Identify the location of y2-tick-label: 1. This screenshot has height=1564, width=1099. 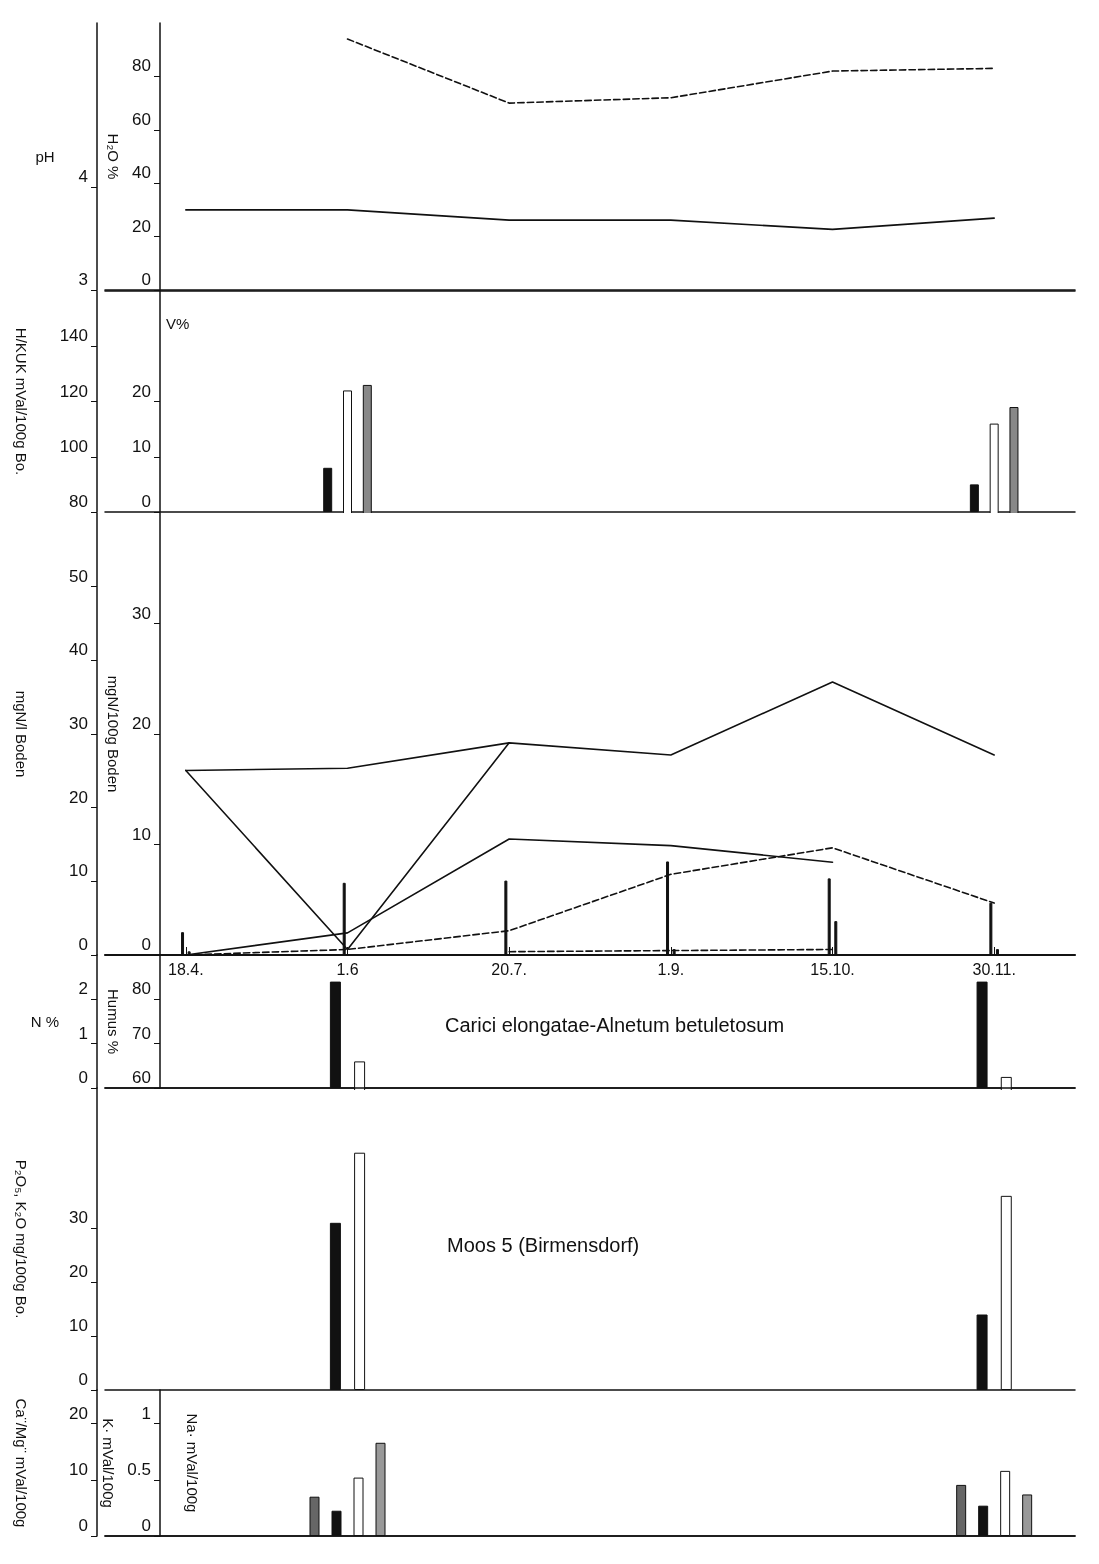
(146, 1413).